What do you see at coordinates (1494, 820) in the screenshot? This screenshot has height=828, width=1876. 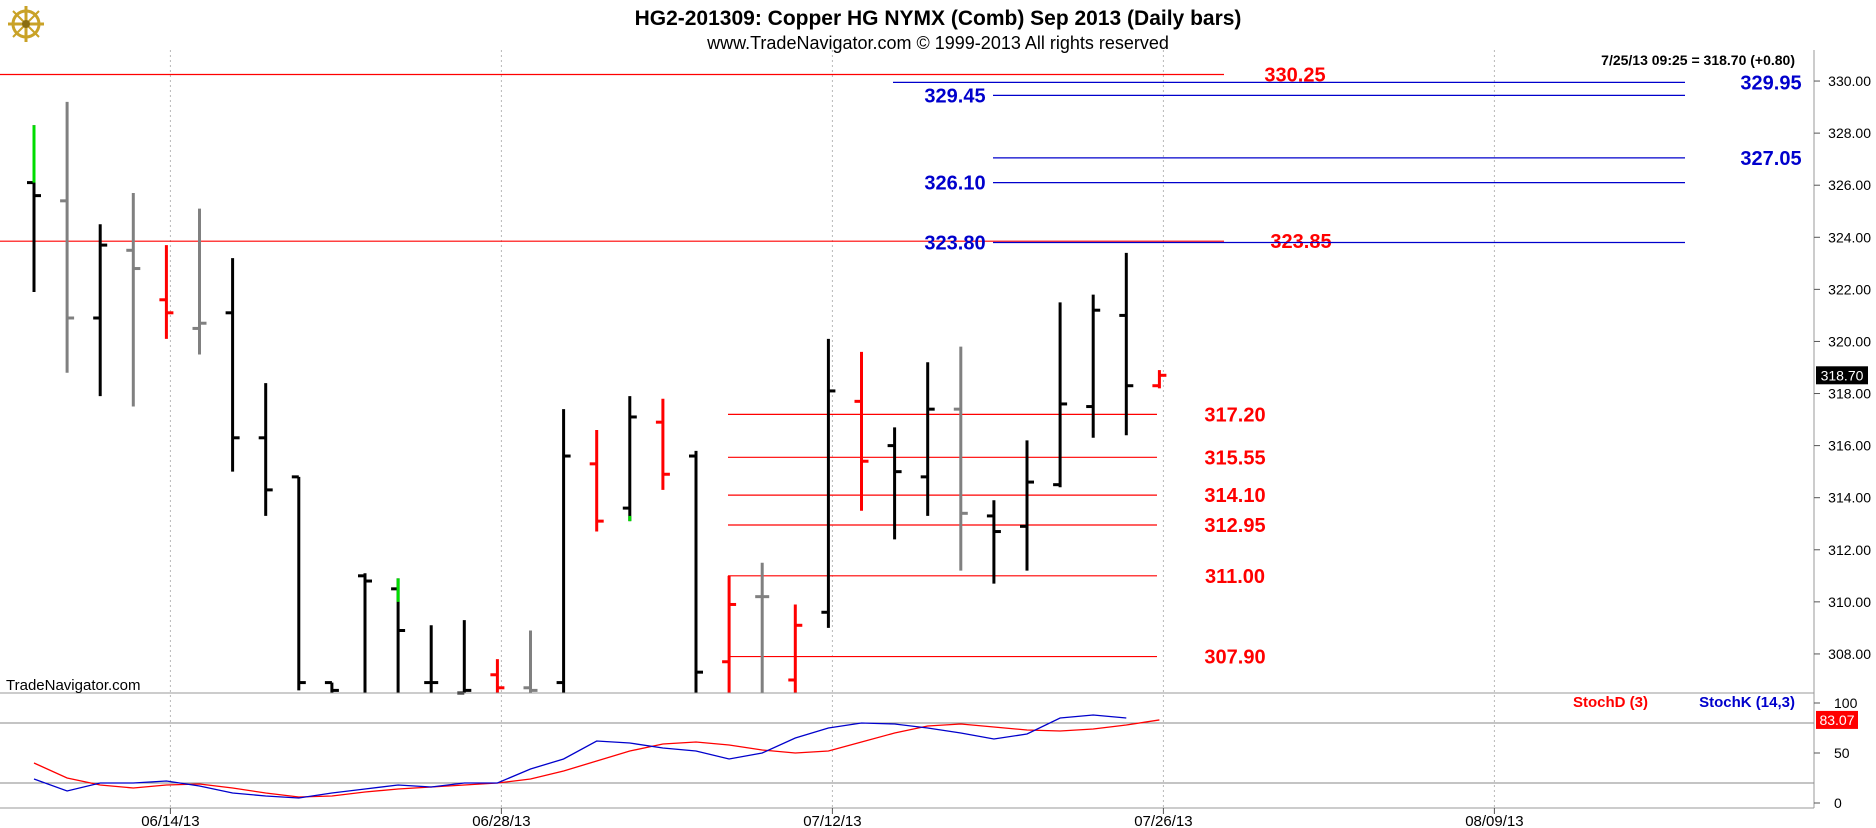 I see `x-tick-label: 08/09/13` at bounding box center [1494, 820].